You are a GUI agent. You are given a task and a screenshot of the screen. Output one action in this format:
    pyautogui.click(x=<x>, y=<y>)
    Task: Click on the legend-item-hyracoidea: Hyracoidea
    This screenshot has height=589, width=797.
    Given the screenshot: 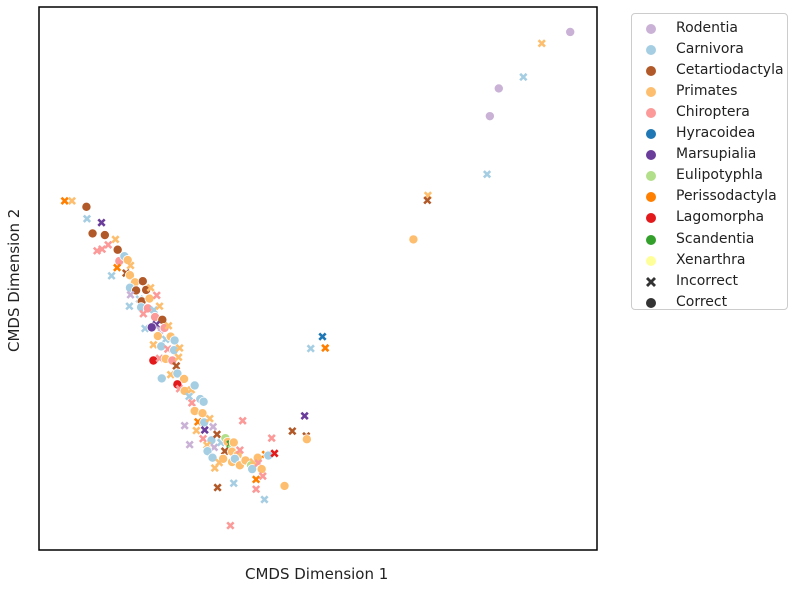 What is the action you would take?
    pyautogui.click(x=699, y=133)
    